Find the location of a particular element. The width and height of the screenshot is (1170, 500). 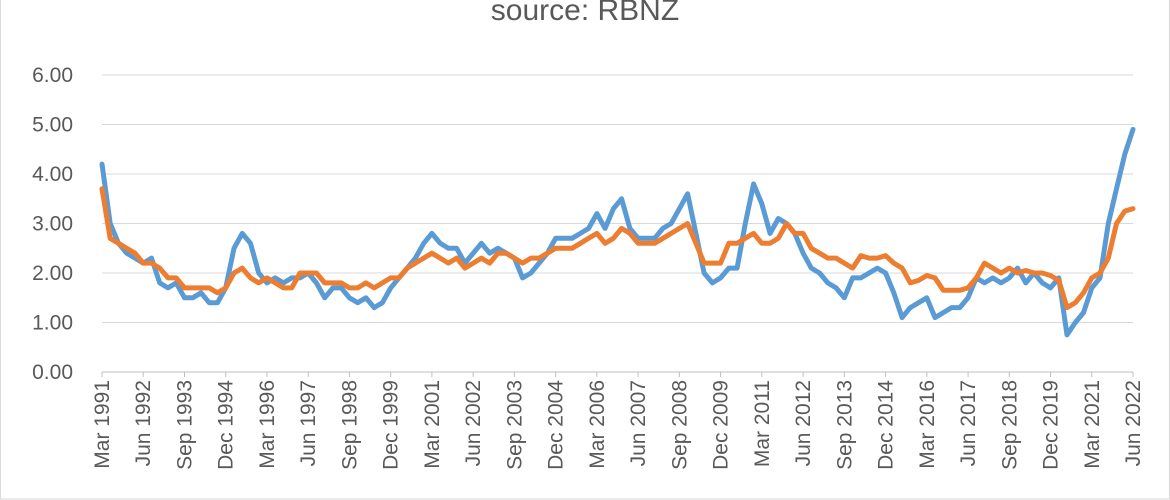

x-tick-label: Mar 2021 is located at coordinates (1092, 424).